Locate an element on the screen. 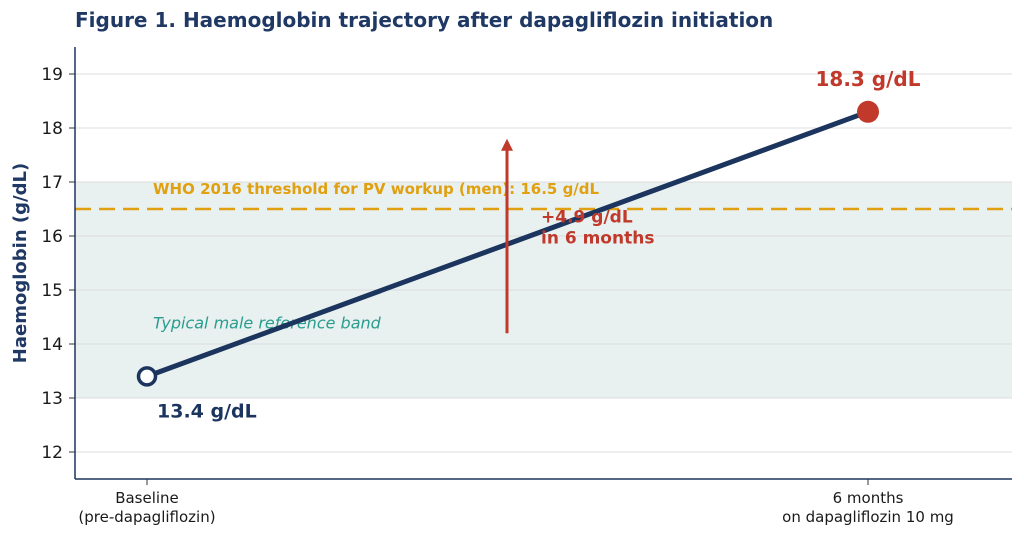  followup-marker is located at coordinates (868, 111).